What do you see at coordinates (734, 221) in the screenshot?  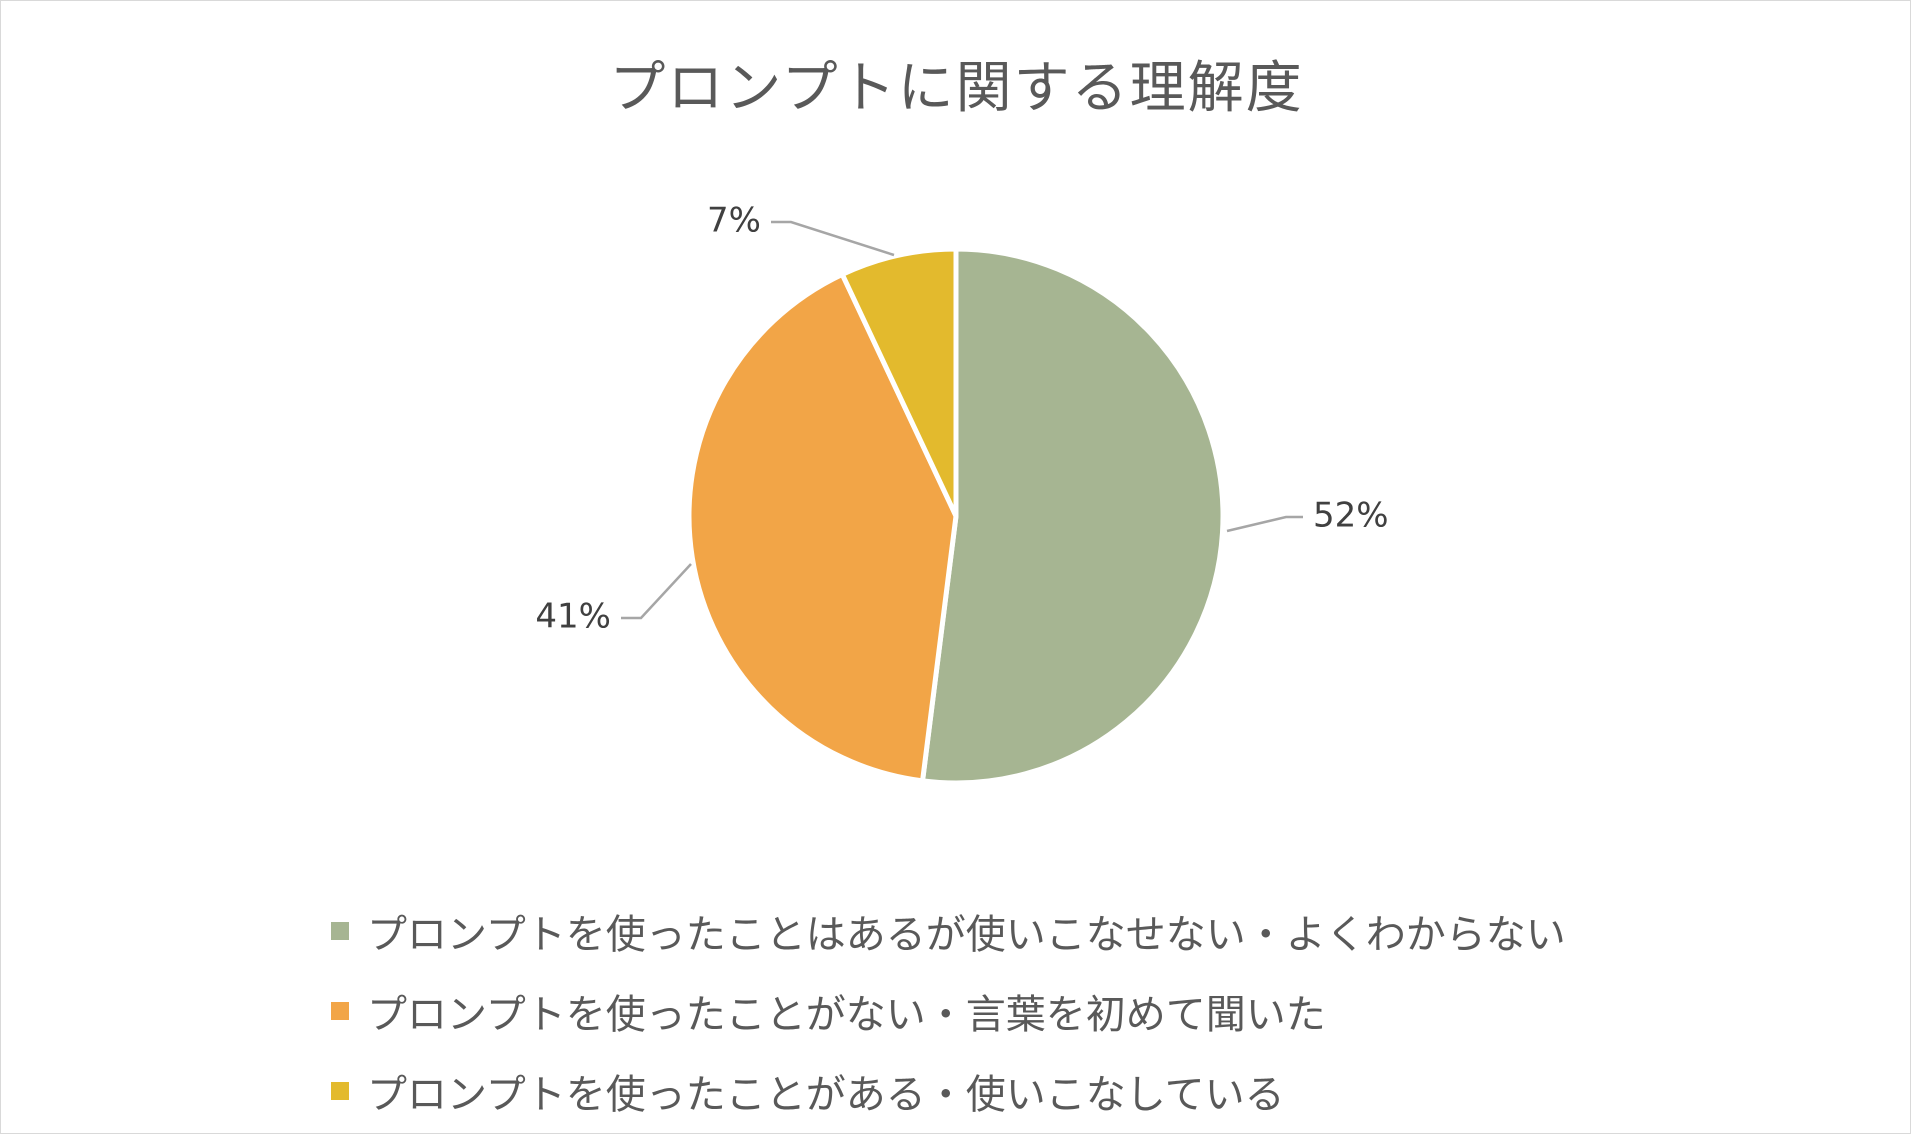 I see `data-label-2: 7%` at bounding box center [734, 221].